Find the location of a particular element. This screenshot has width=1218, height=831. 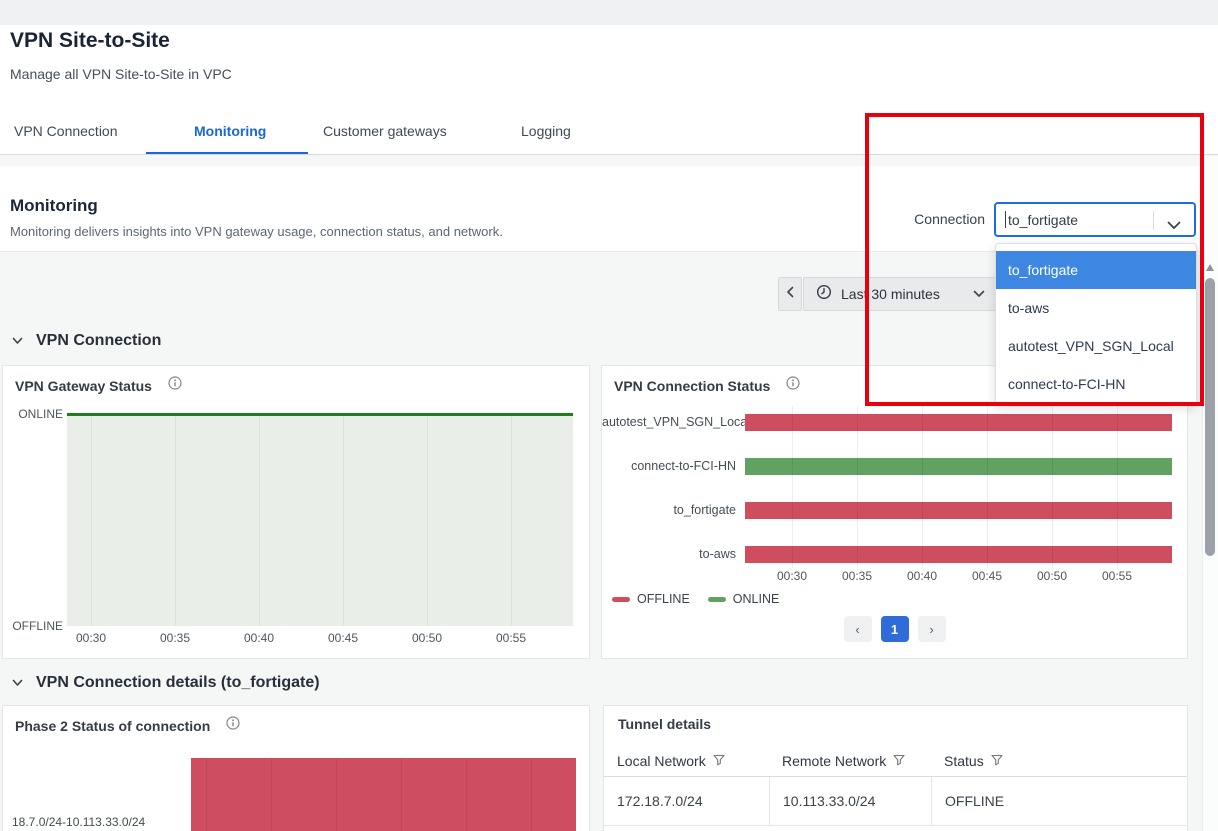

active-tab-underline is located at coordinates (227, 153).